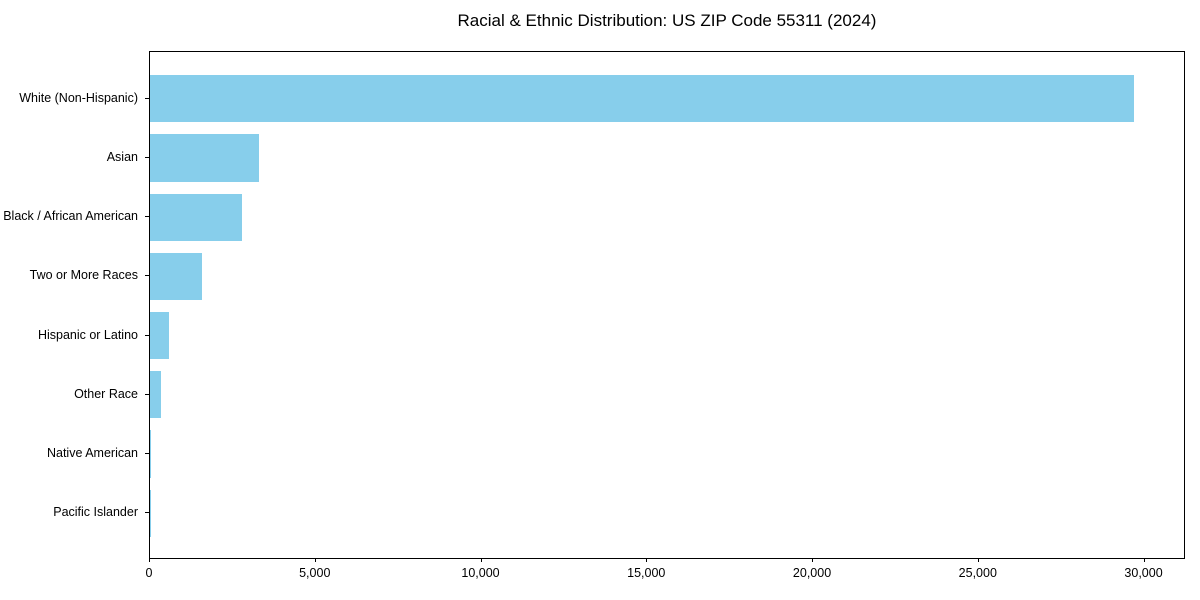 This screenshot has height=600, width=1200. I want to click on x-tick-label: 10,000, so click(480, 573).